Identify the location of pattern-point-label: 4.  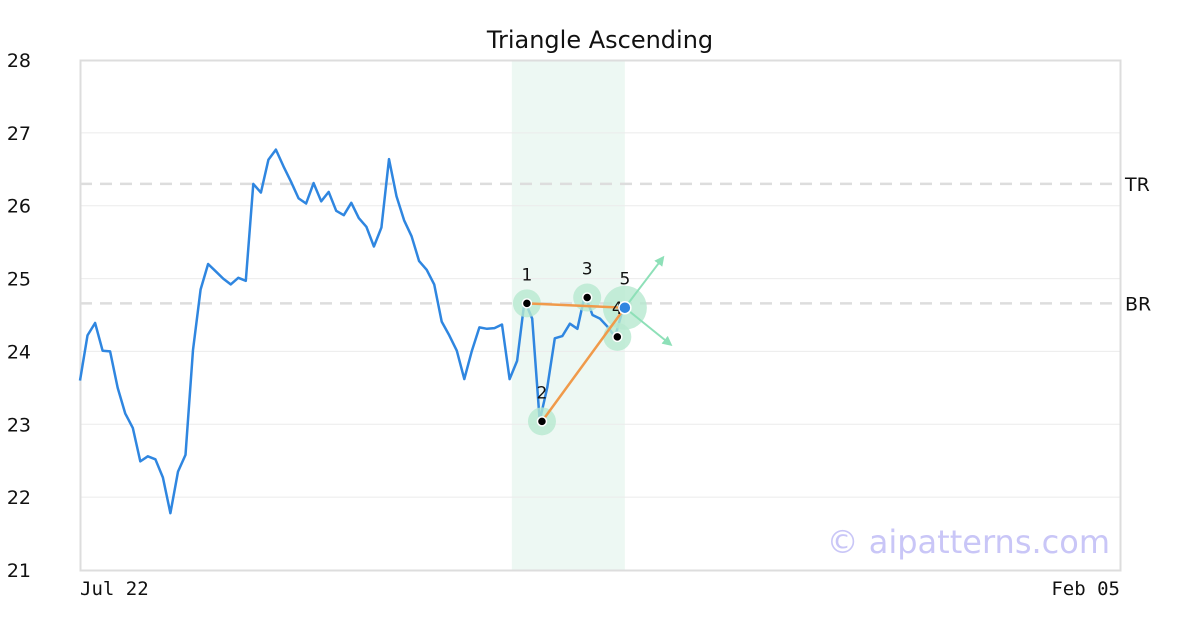
(617, 309).